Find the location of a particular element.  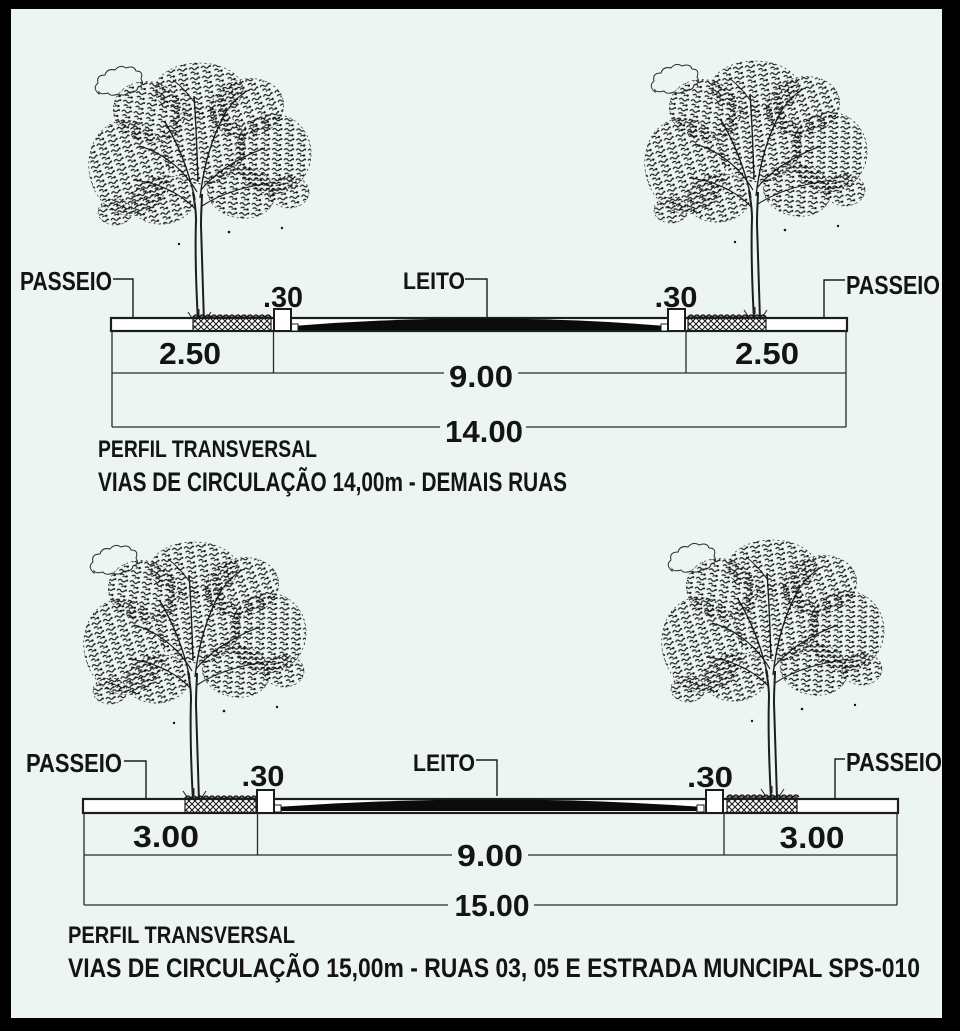

leader-lines-14m is located at coordinates (479, 298).